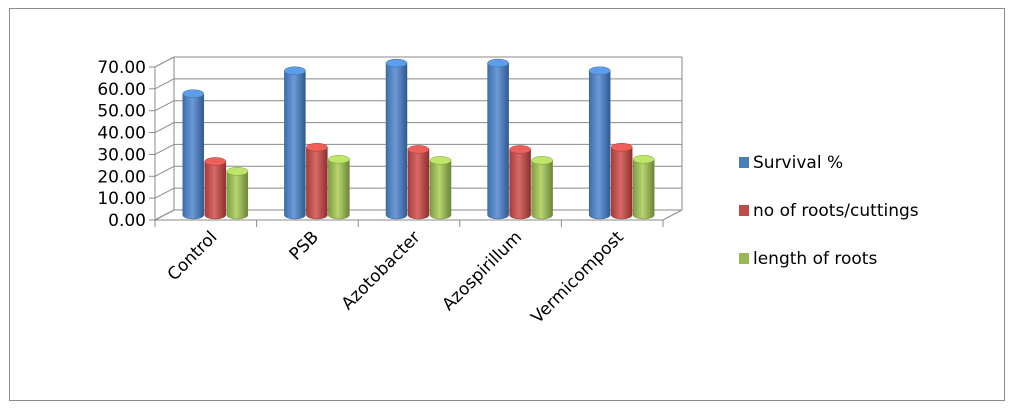 The height and width of the screenshot is (409, 1014). I want to click on bar-no-of-roots-cuttings-psb, so click(317, 181).